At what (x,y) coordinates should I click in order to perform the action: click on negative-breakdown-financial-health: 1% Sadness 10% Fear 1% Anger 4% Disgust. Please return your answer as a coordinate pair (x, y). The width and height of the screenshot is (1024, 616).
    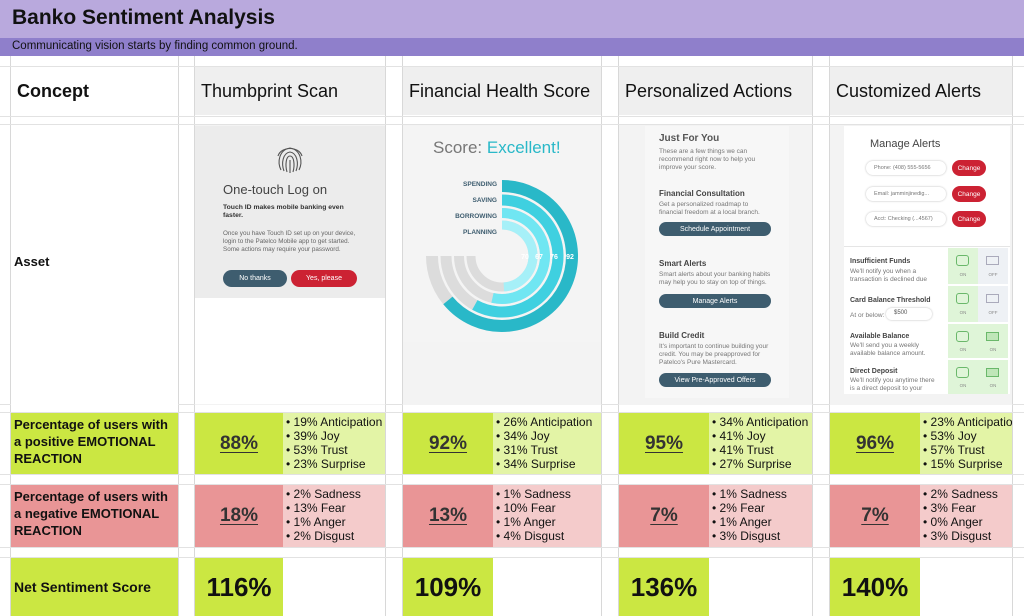
    Looking at the image, I should click on (547, 516).